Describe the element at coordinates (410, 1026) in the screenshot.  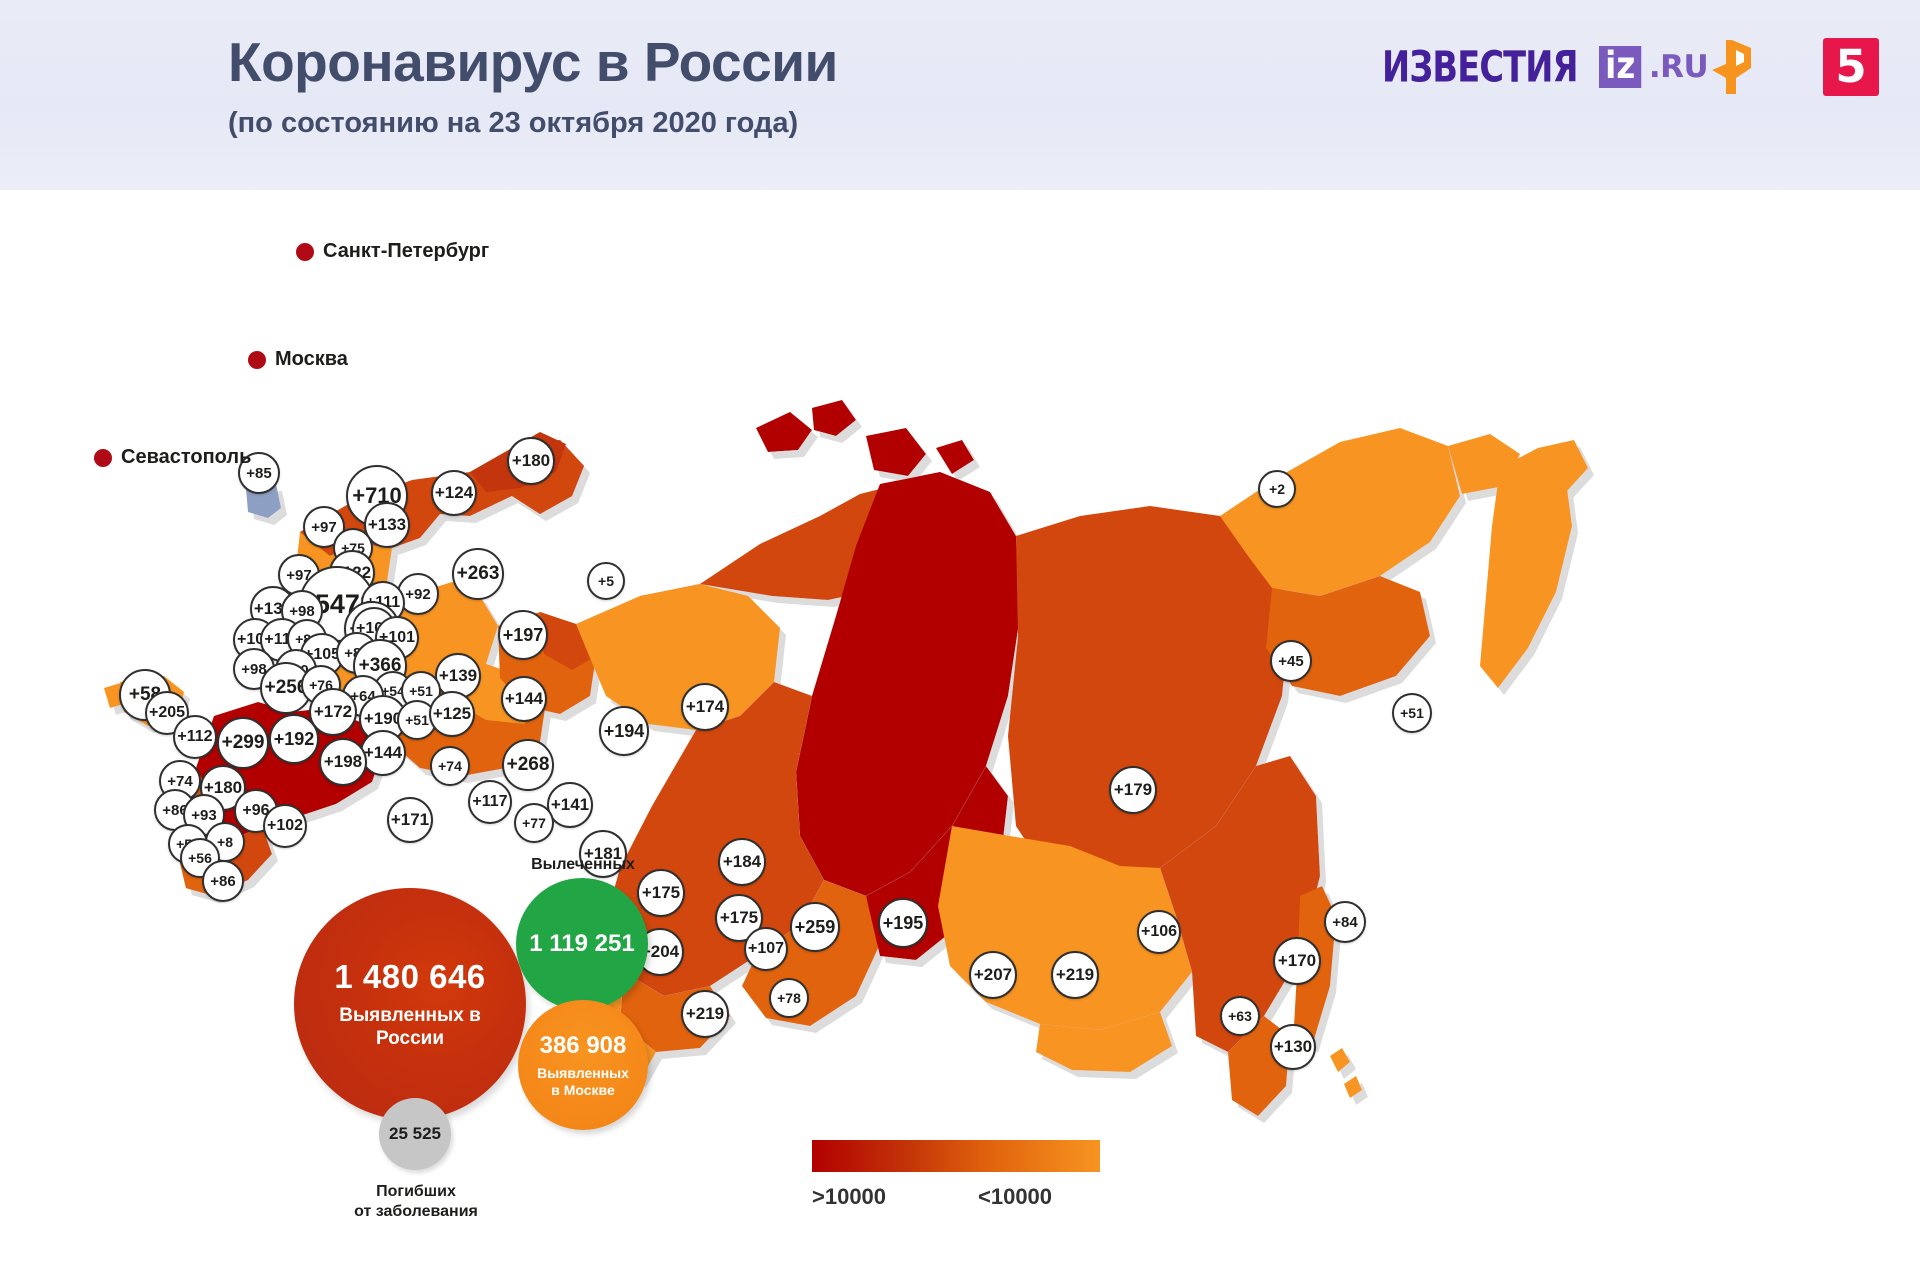
I see `total-cases-caption: Выявленных в России` at that location.